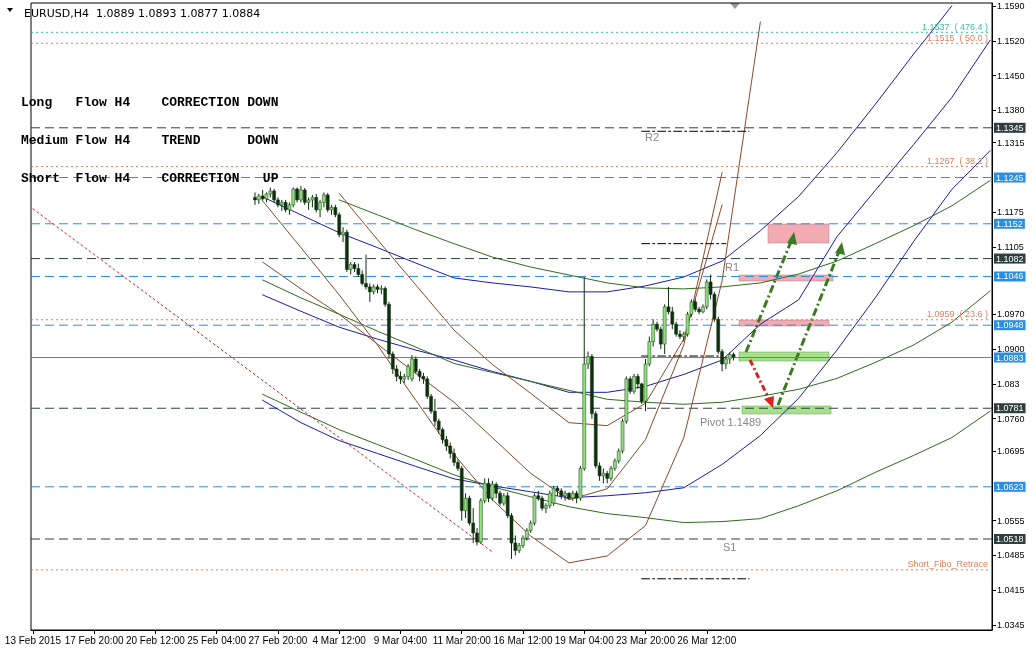 The height and width of the screenshot is (649, 1033). Describe the element at coordinates (947, 564) in the screenshot. I see `ref-line-label: Short_Fibo_Retrace` at that location.